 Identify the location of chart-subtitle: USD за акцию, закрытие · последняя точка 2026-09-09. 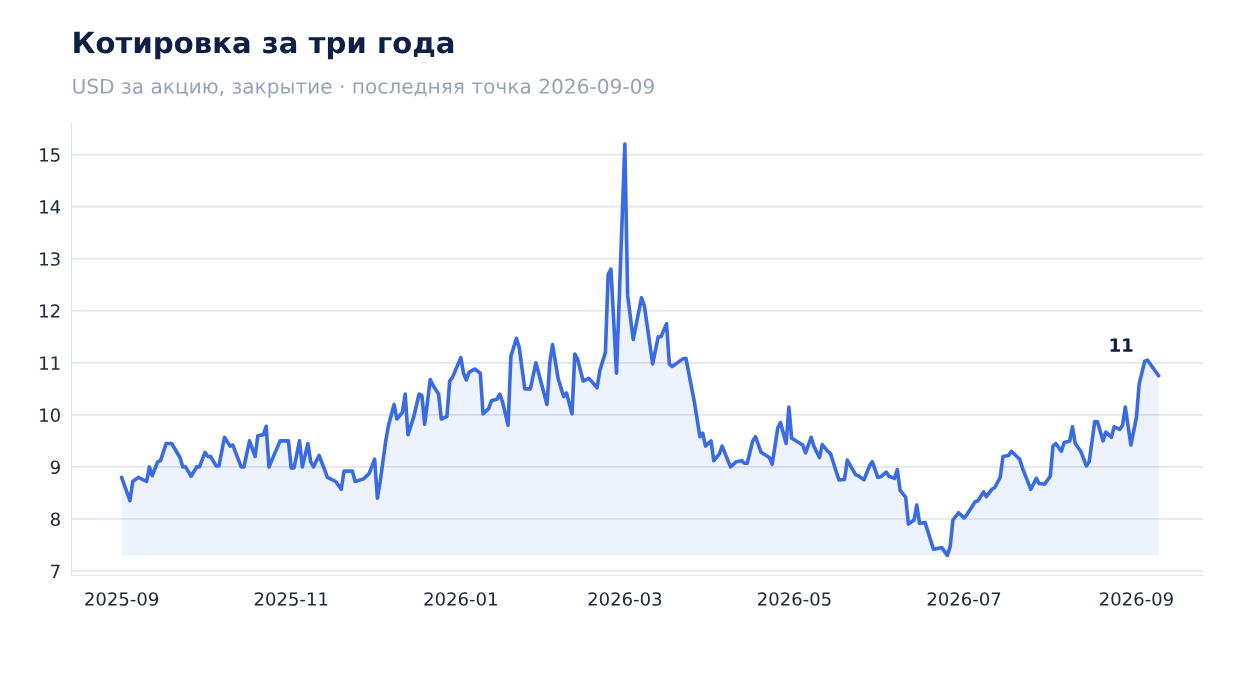
(363, 88).